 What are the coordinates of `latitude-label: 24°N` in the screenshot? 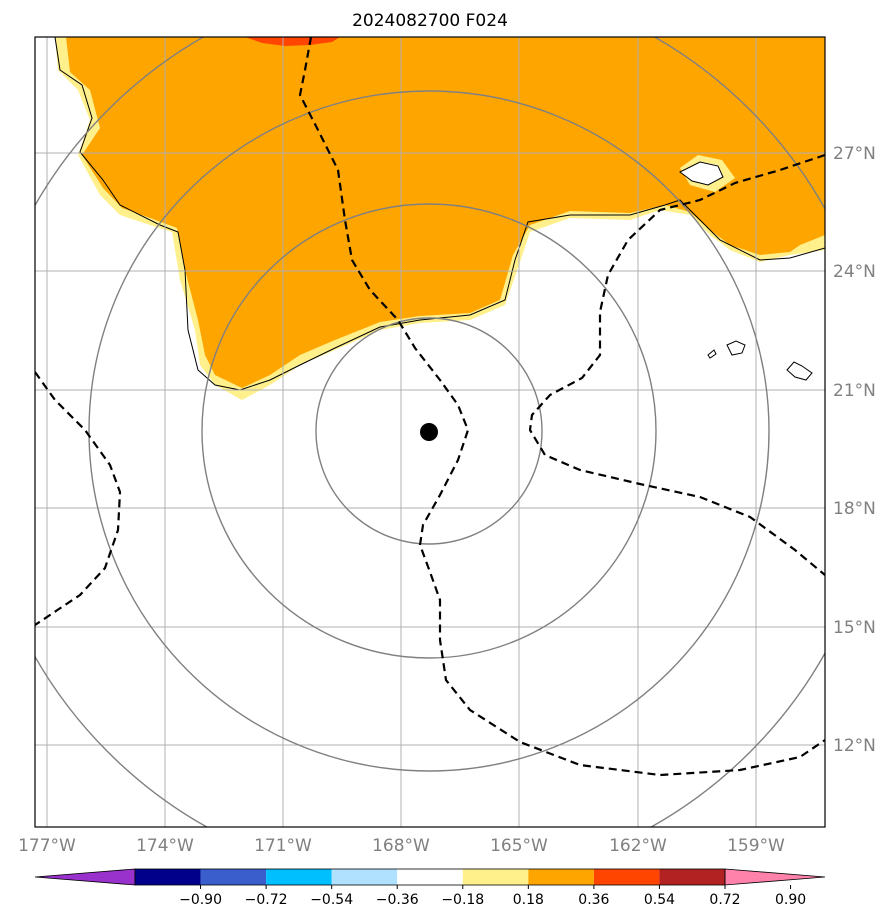 It's located at (854, 272).